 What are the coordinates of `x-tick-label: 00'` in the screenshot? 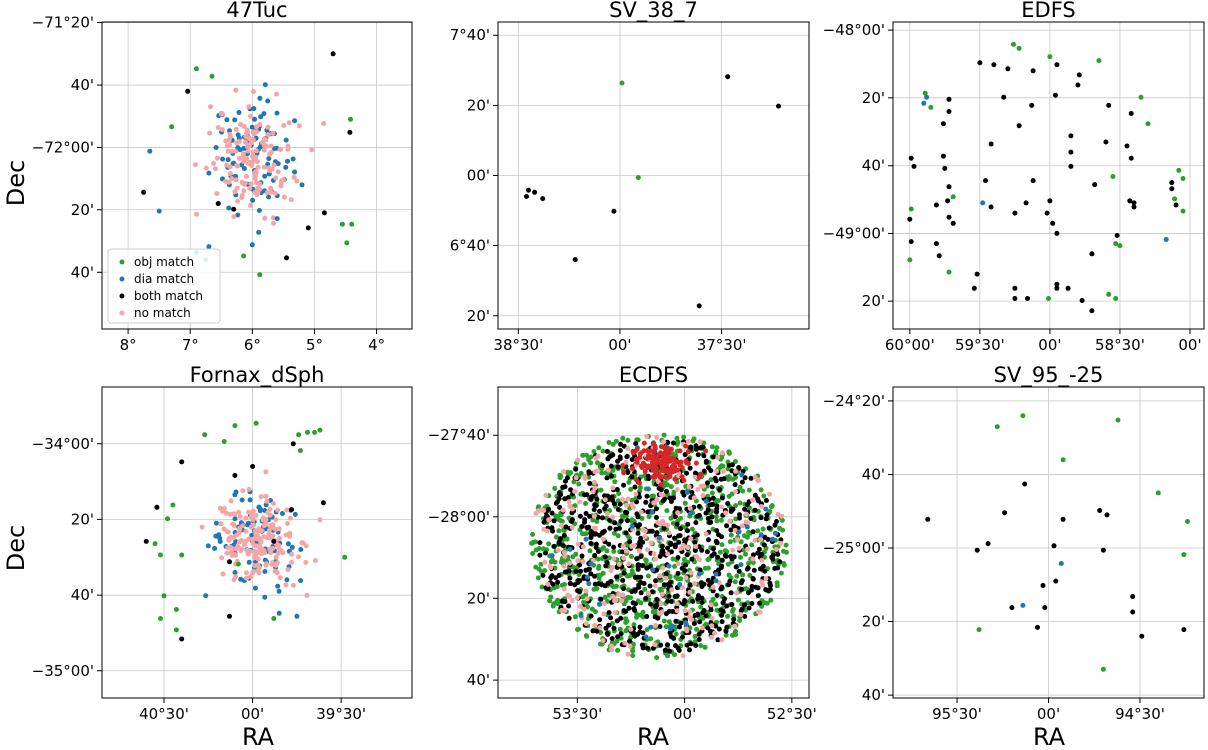 It's located at (1189, 345).